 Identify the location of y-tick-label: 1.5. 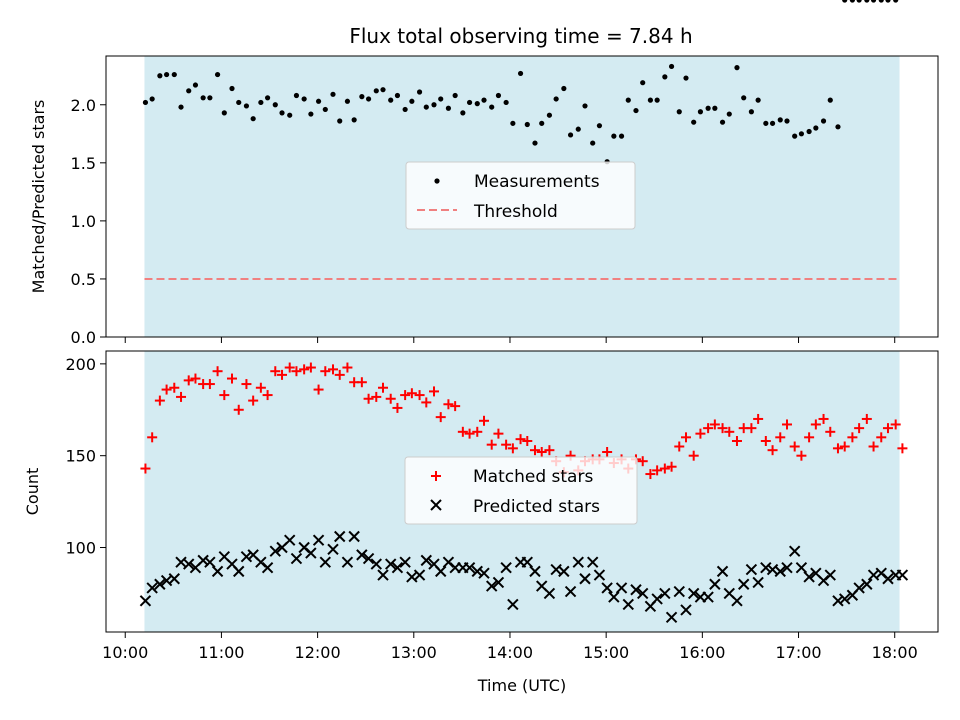
(83, 163).